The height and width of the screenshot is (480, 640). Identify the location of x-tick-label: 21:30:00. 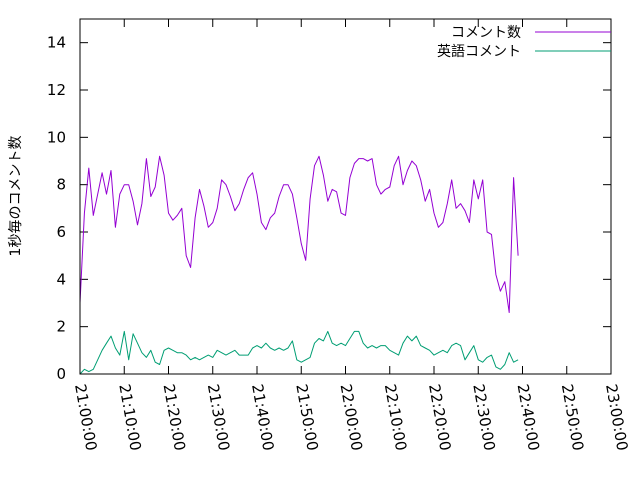
(218, 417).